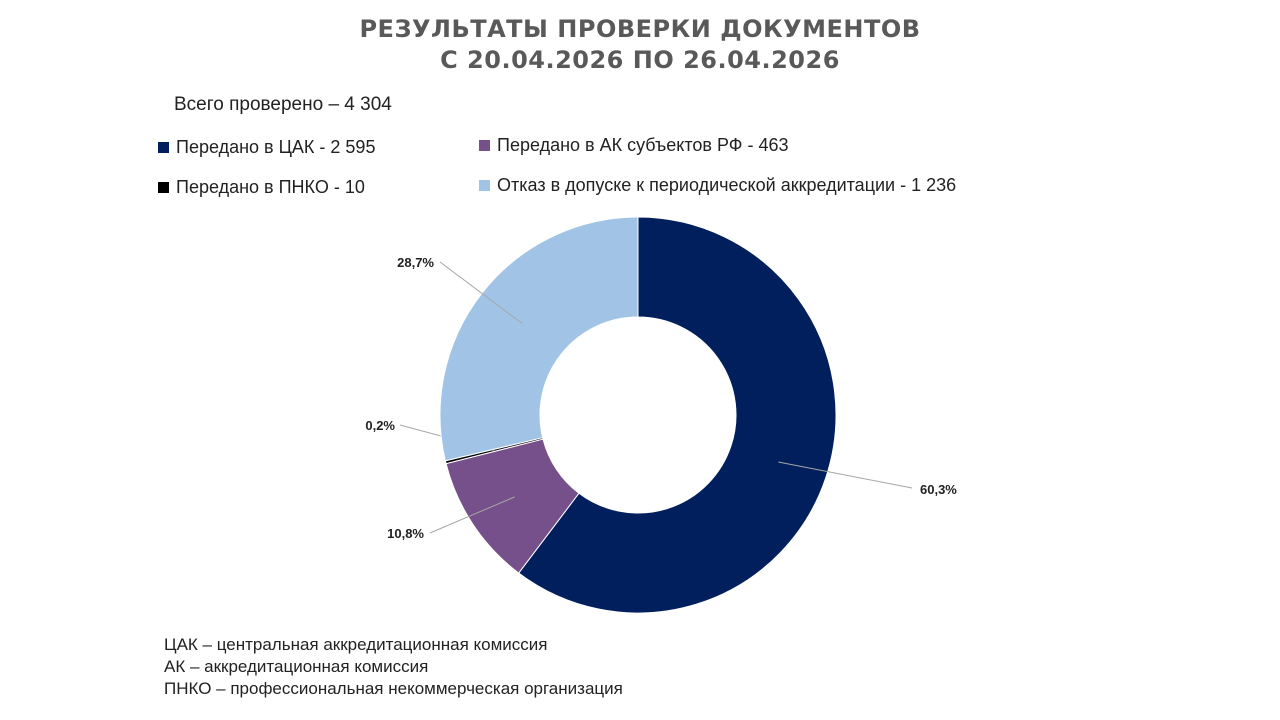 This screenshot has width=1280, height=720. What do you see at coordinates (405, 533) in the screenshot?
I see `data-label-ak: 10,8%` at bounding box center [405, 533].